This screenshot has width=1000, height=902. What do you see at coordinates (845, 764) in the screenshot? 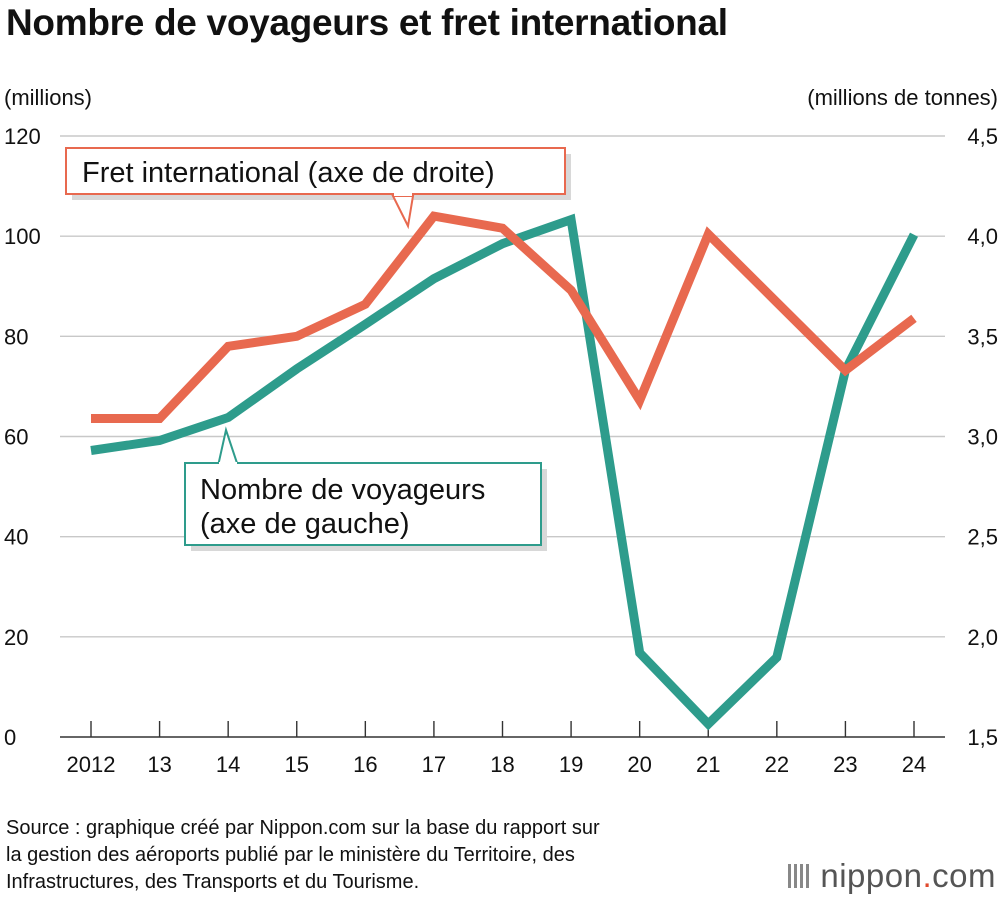
I see `x-tick-label: 23` at bounding box center [845, 764].